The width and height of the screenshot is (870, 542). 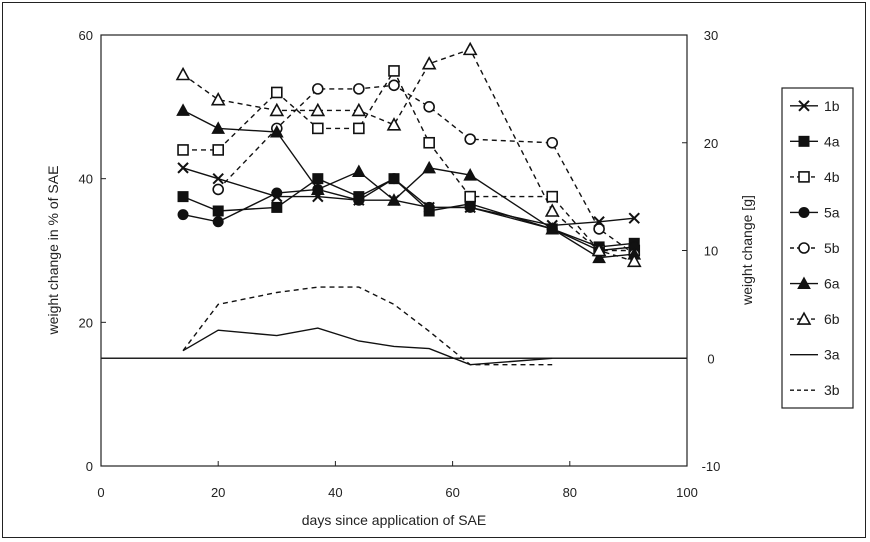 What do you see at coordinates (815, 355) in the screenshot?
I see `legend-item-3a: 3a` at bounding box center [815, 355].